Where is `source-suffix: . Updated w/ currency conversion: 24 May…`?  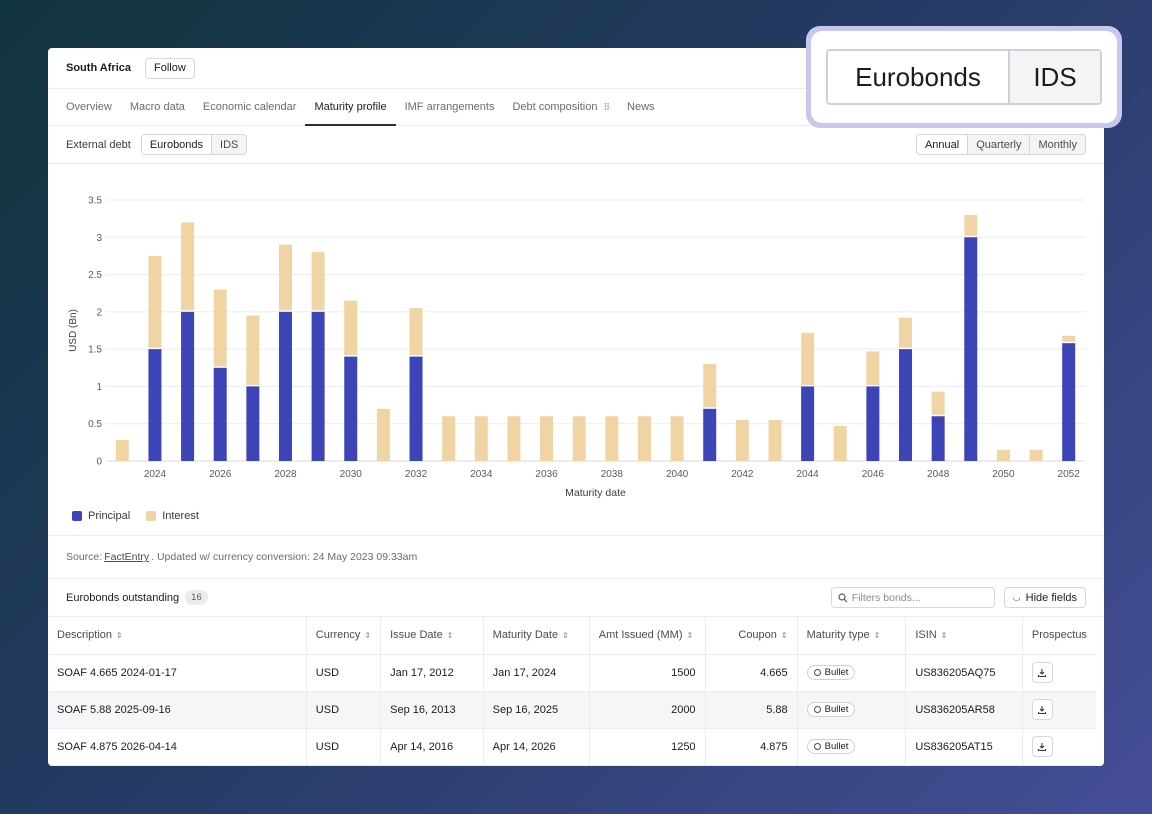 source-suffix: . Updated w/ currency conversion: 24 May… is located at coordinates (284, 557).